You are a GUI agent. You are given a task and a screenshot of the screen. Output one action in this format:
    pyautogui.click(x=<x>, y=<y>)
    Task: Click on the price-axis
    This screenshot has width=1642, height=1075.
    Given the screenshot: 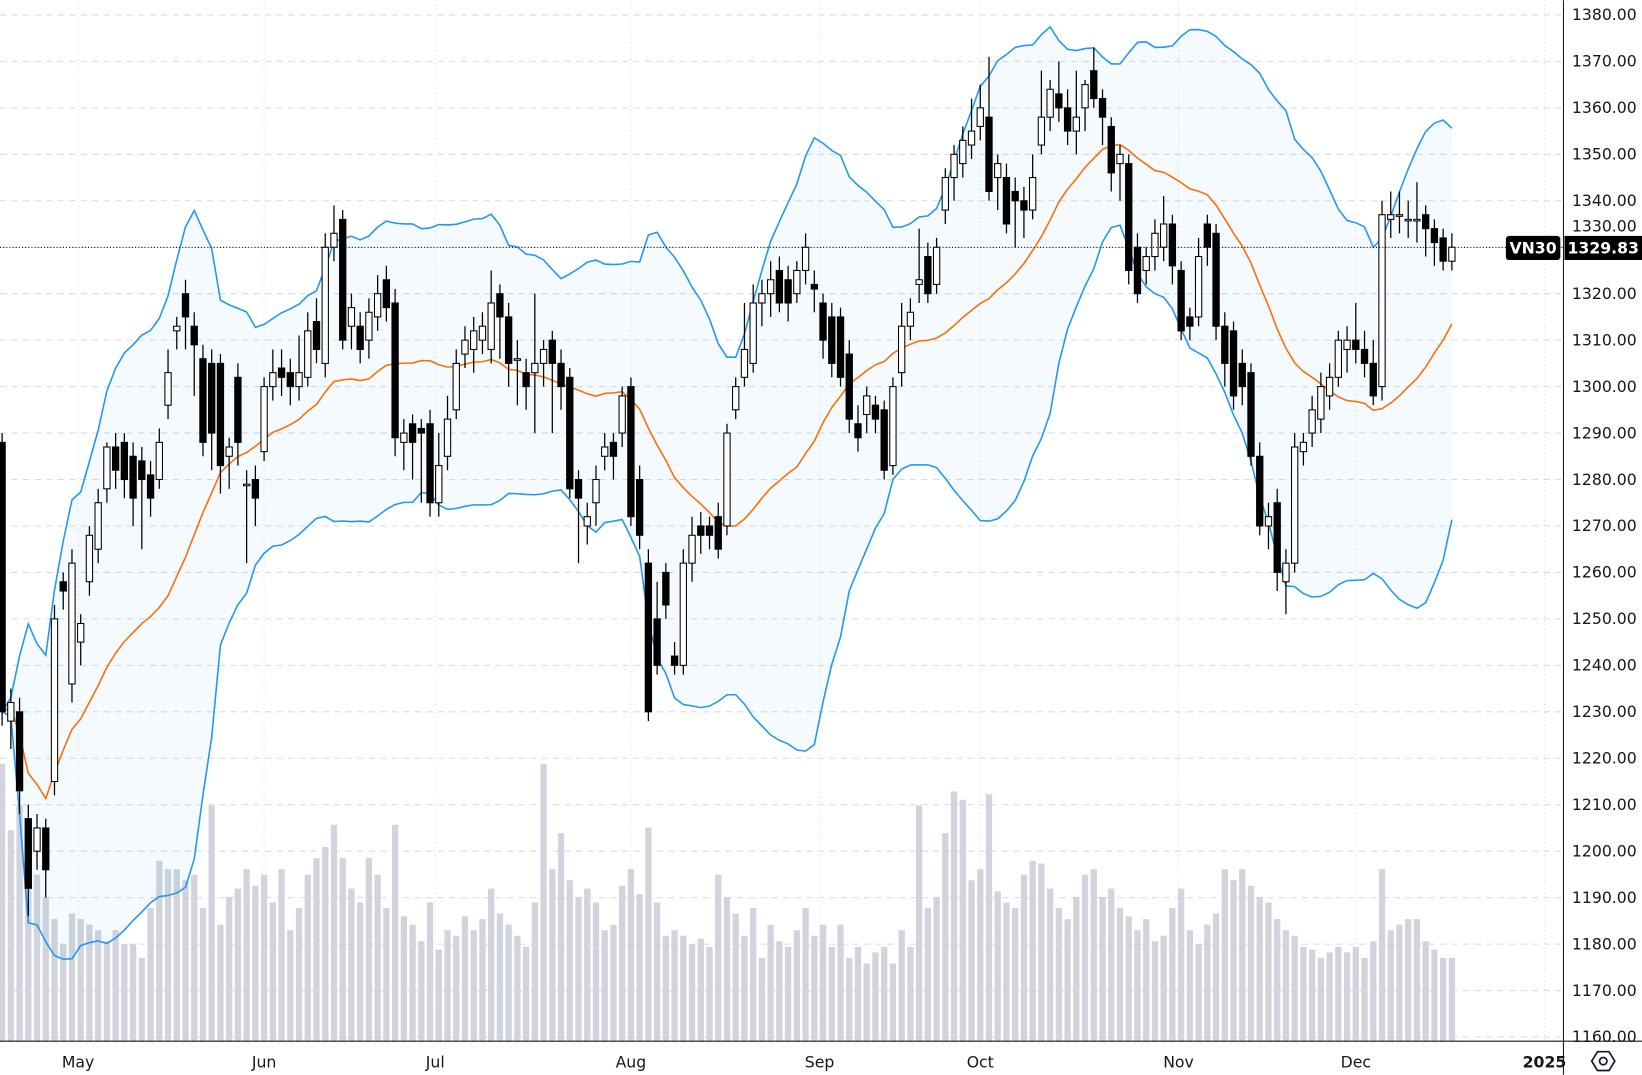 What is the action you would take?
    pyautogui.click(x=1602, y=537)
    